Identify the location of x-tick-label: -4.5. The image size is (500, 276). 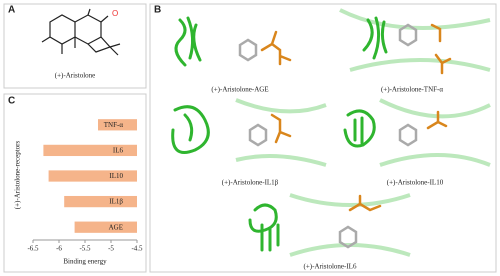
(137, 249).